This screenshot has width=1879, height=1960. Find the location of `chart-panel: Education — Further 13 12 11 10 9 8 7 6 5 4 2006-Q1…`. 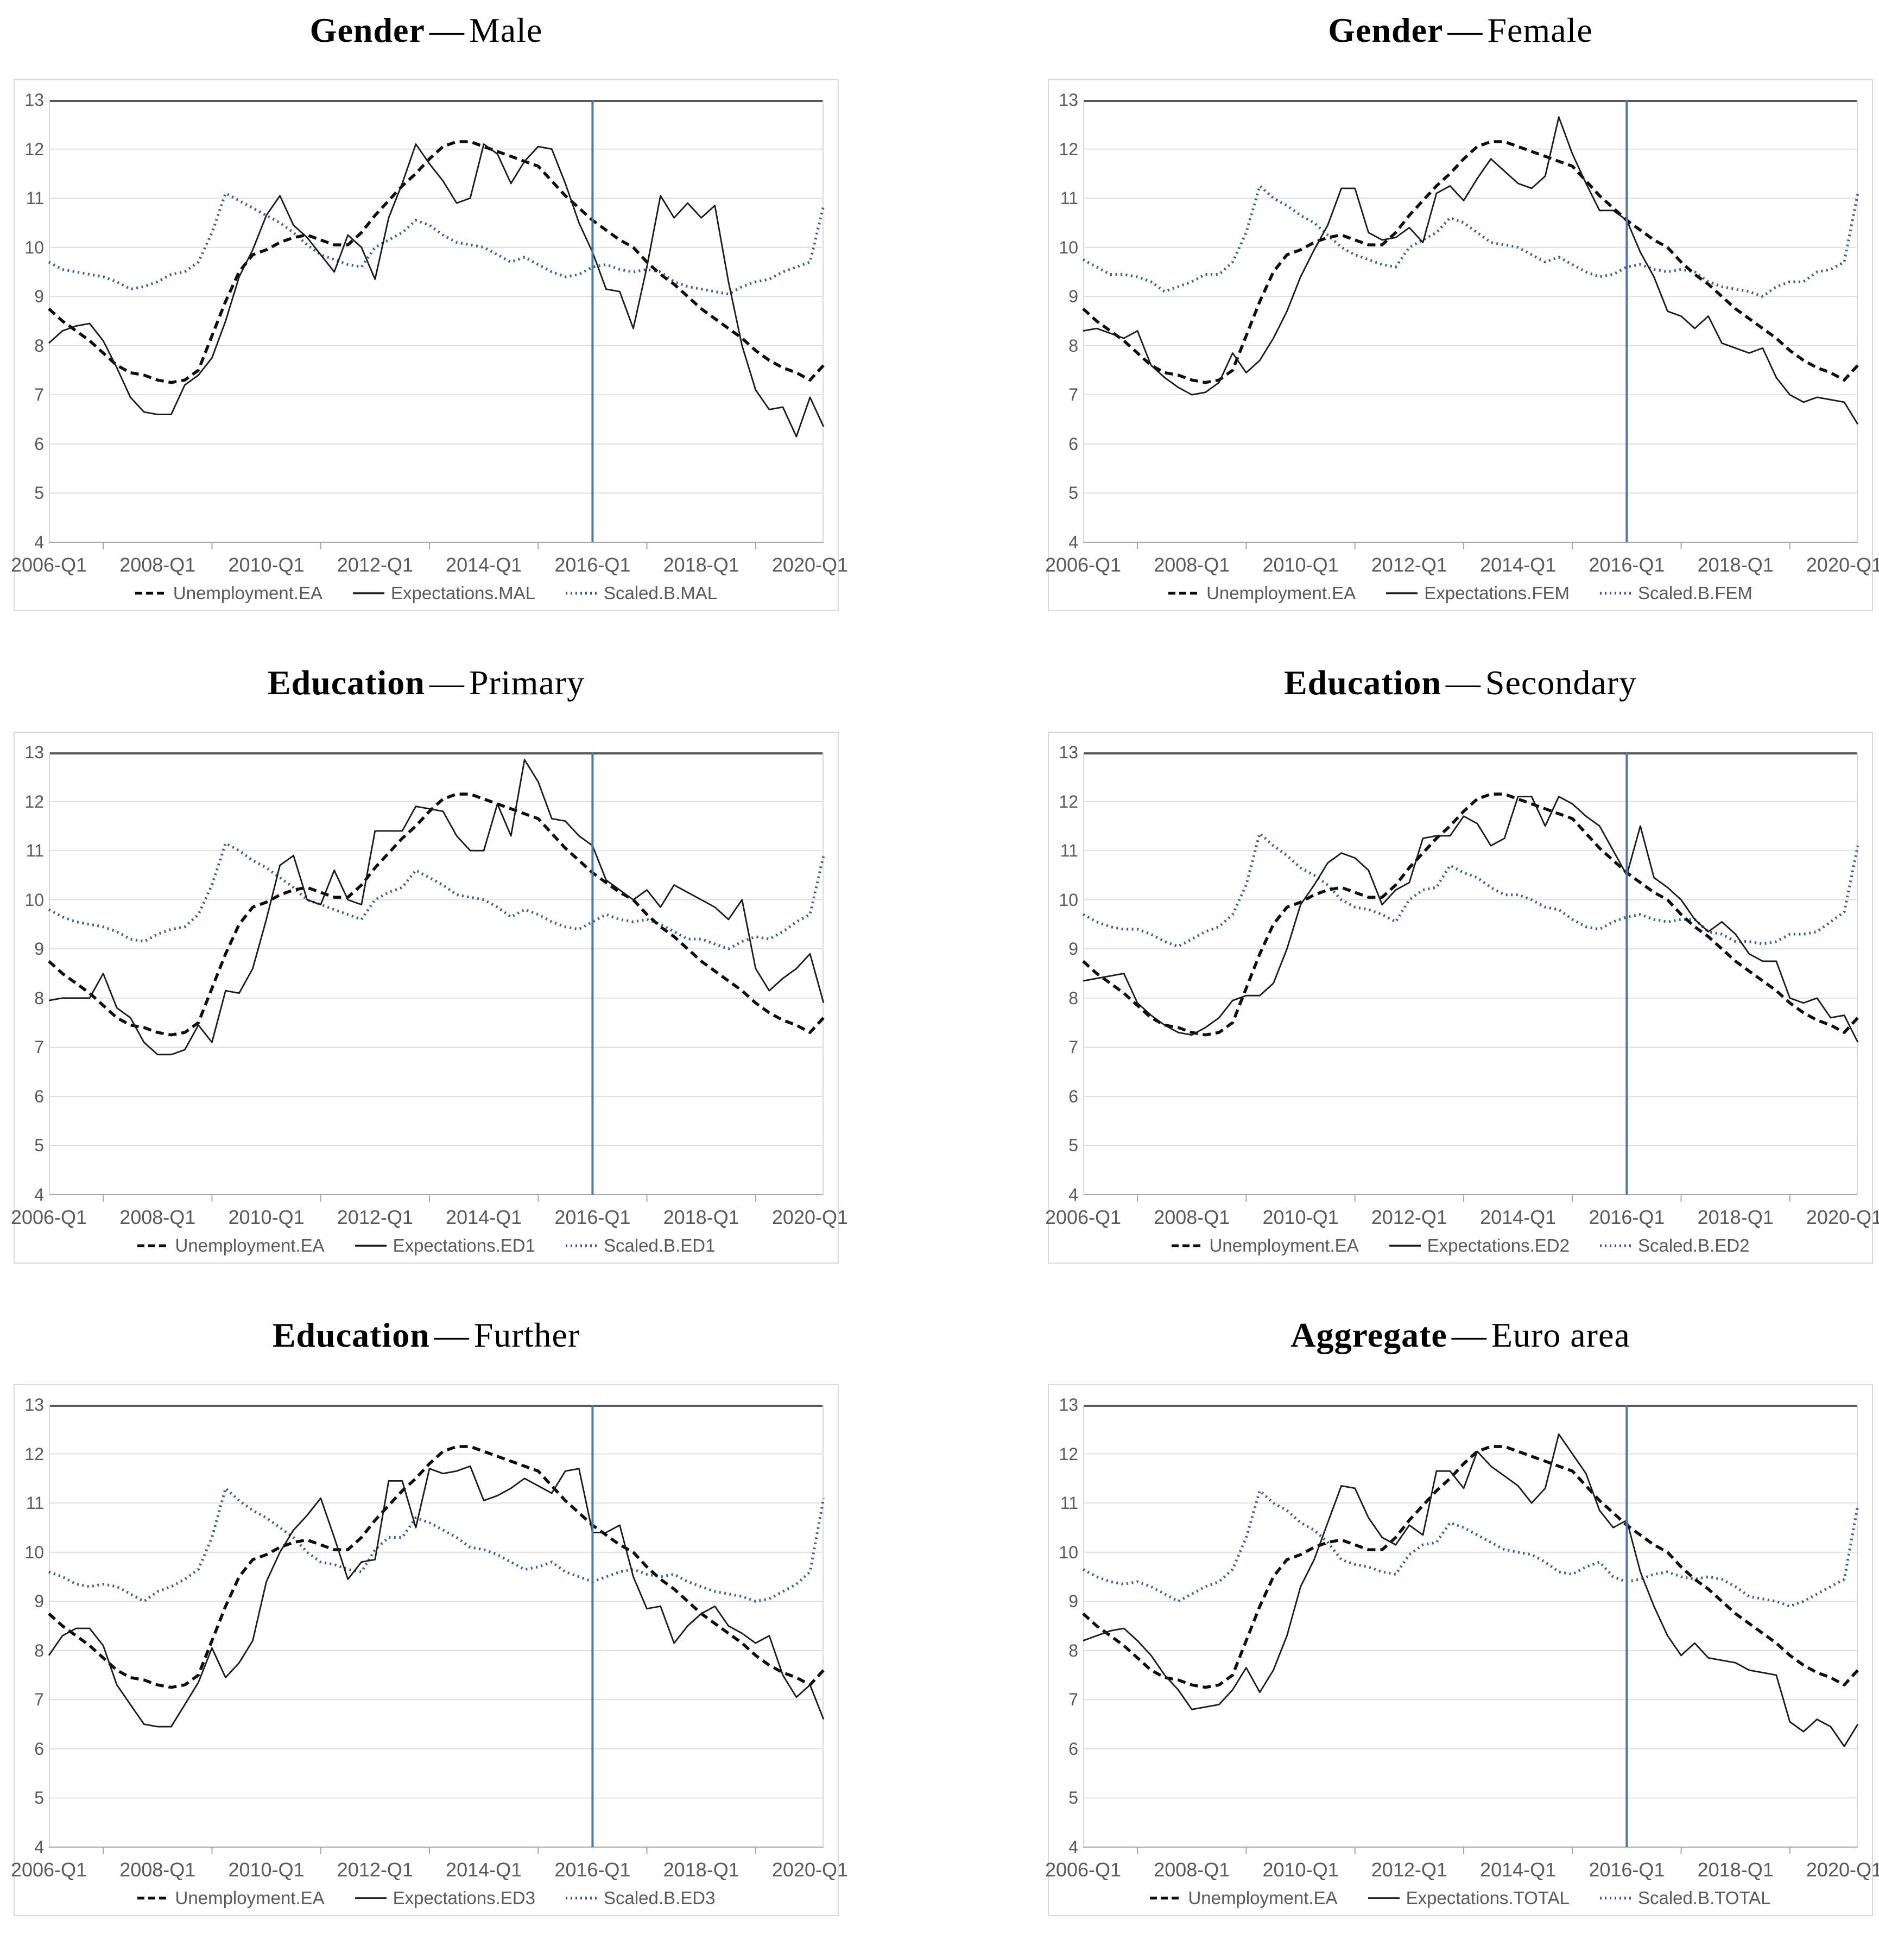

chart-panel: Education — Further 13 12 11 10 9 8 7 6 5 4 2006-Q1… is located at coordinates (429, 1610).